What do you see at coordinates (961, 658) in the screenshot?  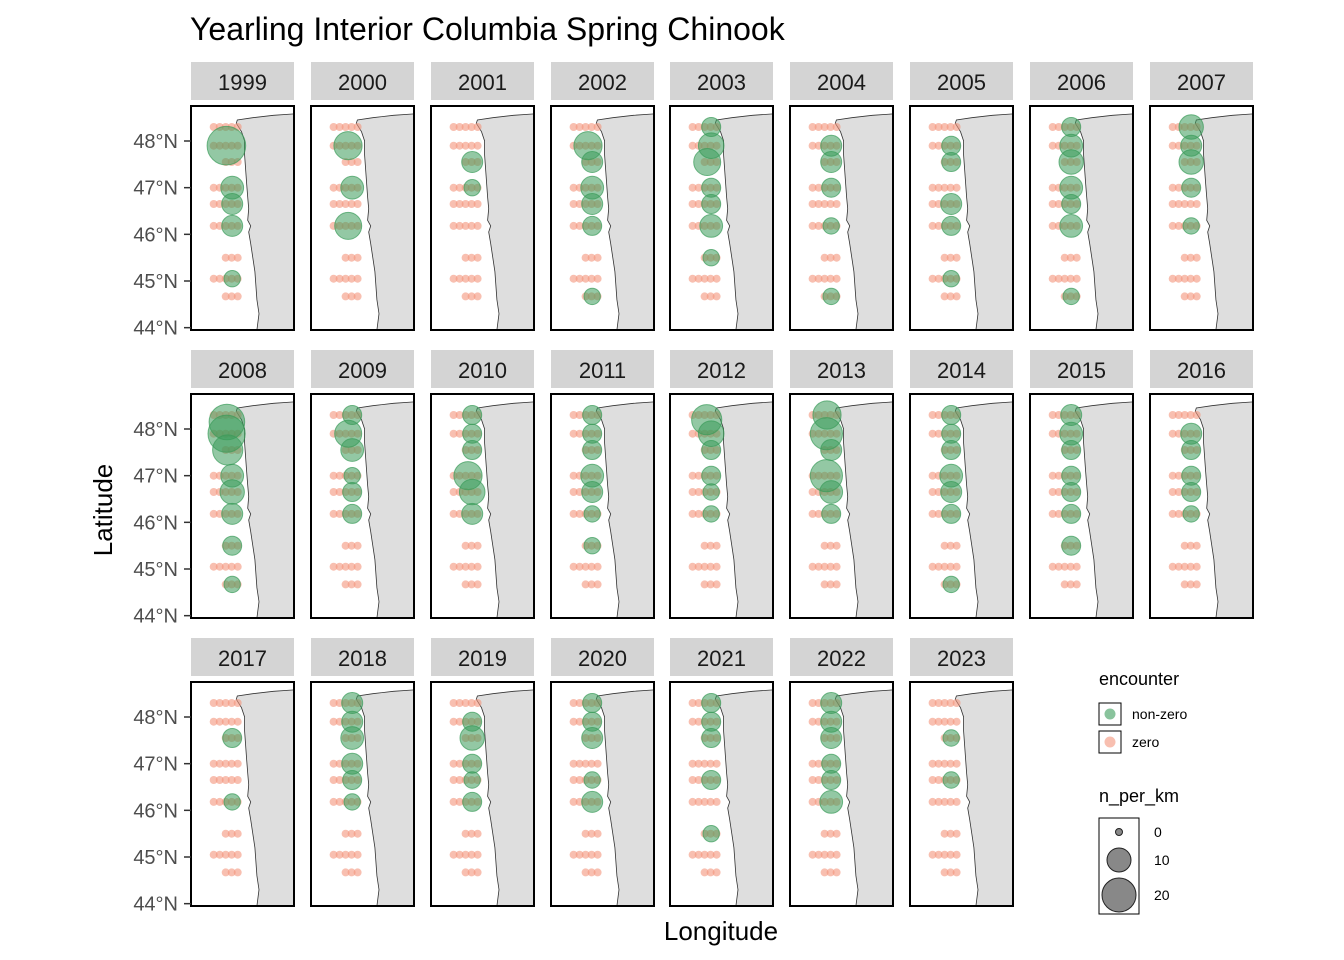 I see `facet-year-label: 2023` at bounding box center [961, 658].